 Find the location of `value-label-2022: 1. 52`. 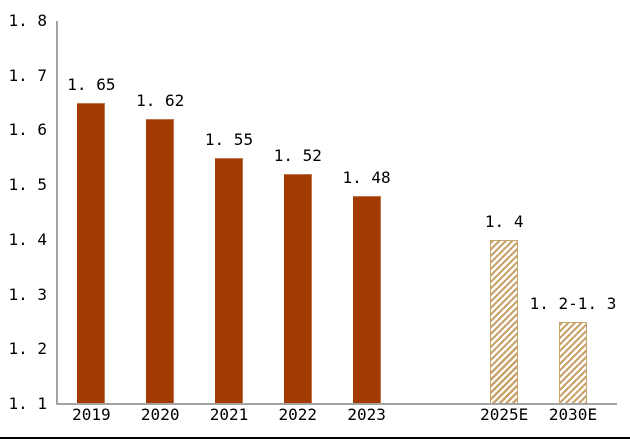

value-label-2022: 1. 52 is located at coordinates (297, 156).